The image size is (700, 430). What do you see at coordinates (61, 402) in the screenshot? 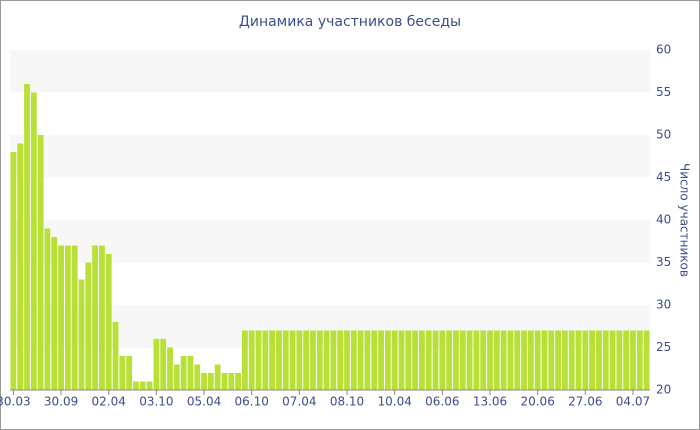
I see `x-tick-label: 30.09` at bounding box center [61, 402].